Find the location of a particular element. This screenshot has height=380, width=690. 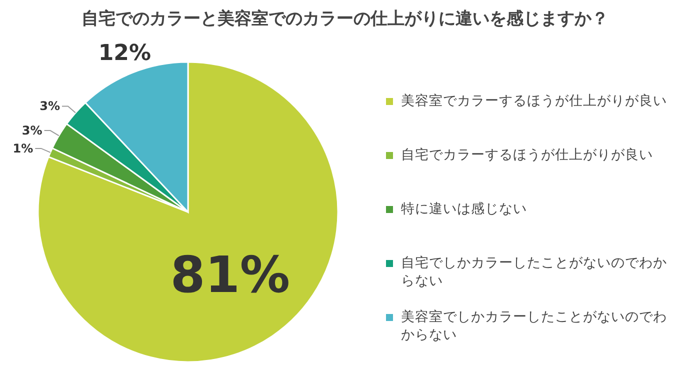

legend-label: 美容室でしかカラーしたことがないのでわからない is located at coordinates (534, 326).